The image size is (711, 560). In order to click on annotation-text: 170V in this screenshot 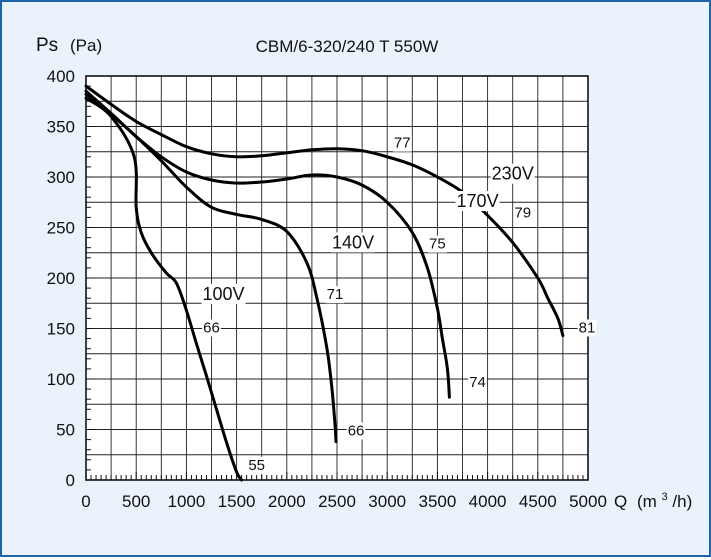, I will do `click(478, 201)`.